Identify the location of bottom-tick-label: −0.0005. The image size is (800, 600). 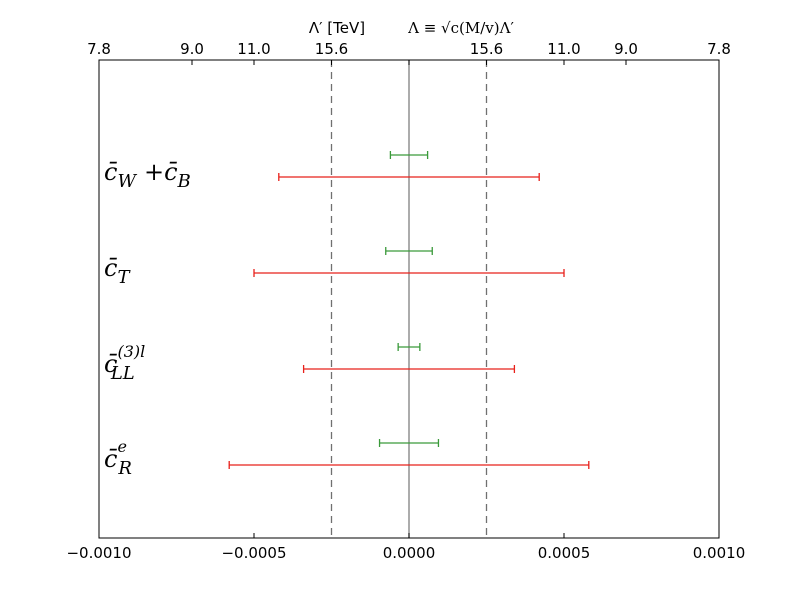
(253, 553).